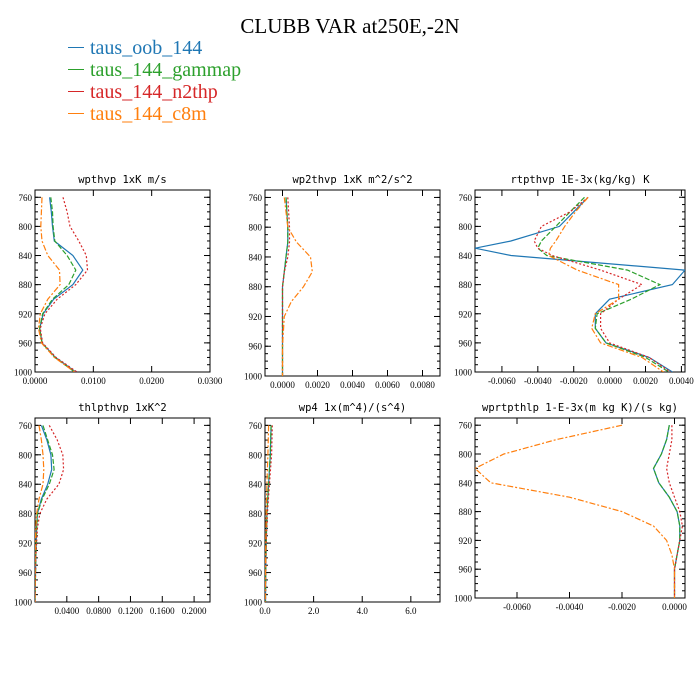 The image size is (700, 700). What do you see at coordinates (314, 611) in the screenshot?
I see `x-tick-label: 2.0` at bounding box center [314, 611].